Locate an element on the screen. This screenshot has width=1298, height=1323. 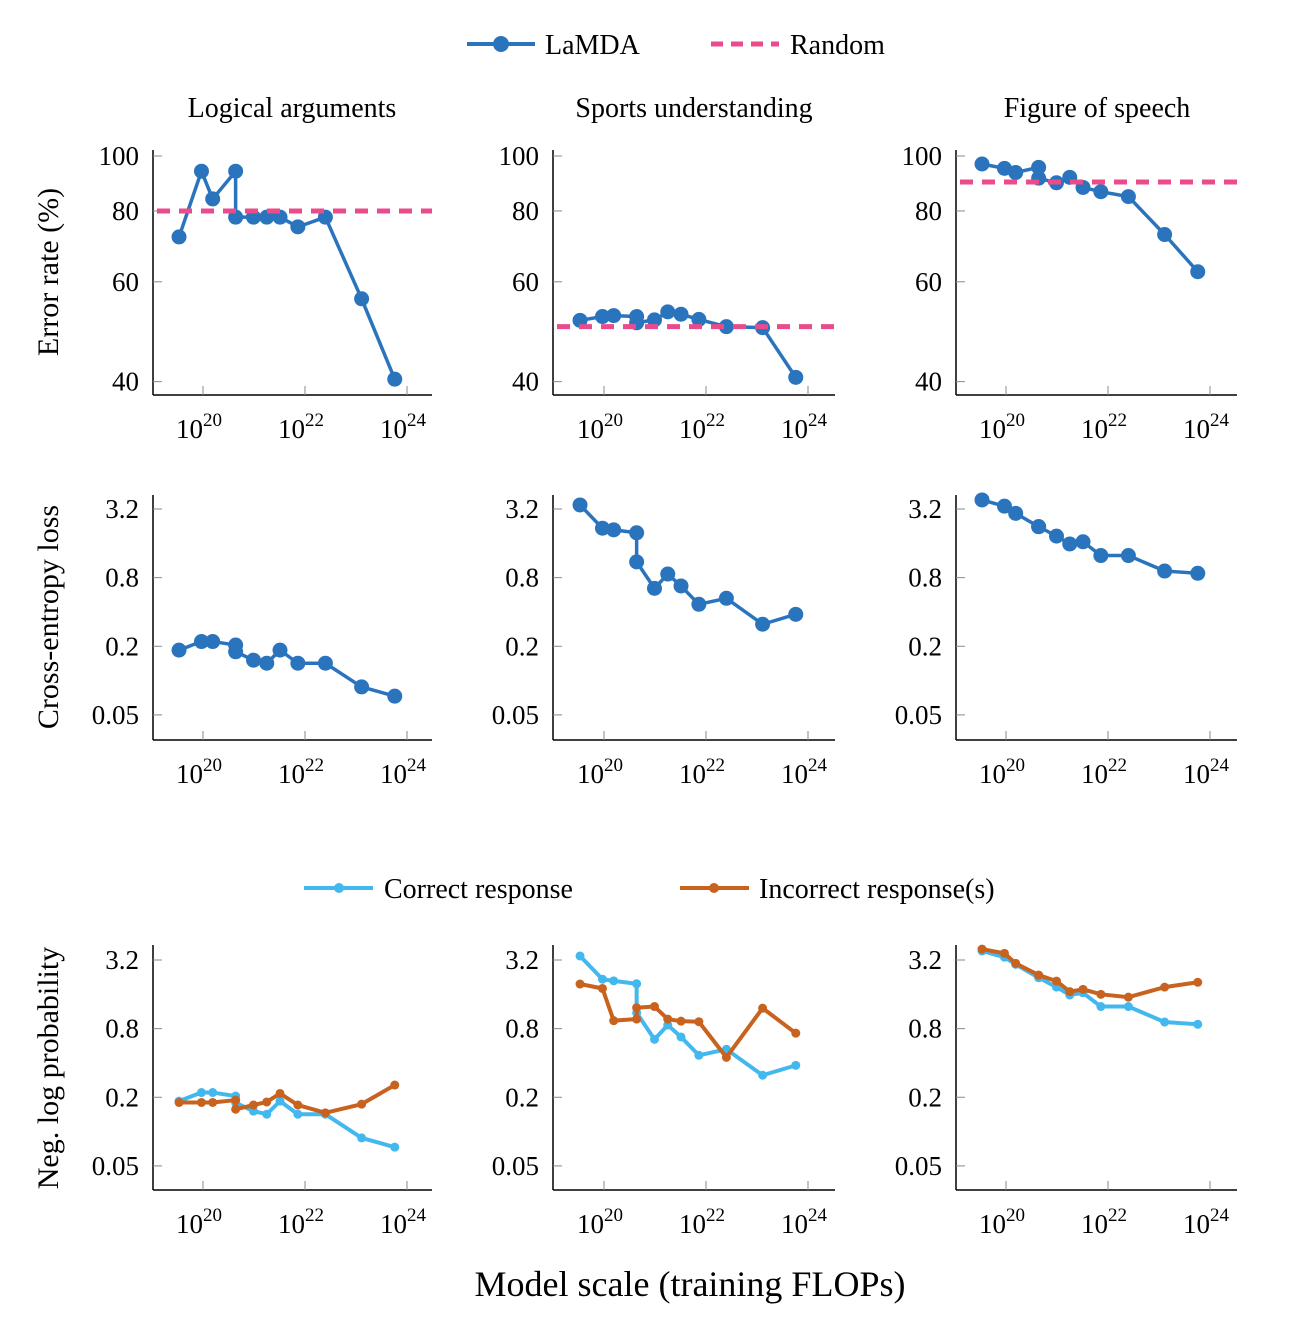
legend-random-label: Random is located at coordinates (837, 45).